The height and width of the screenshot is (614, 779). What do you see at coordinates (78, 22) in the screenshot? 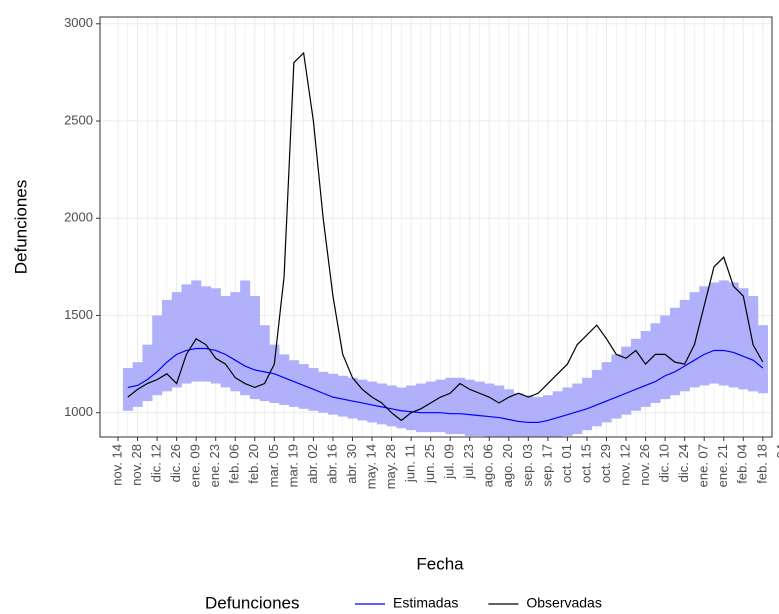
I see `y-tick-label: 3000` at bounding box center [78, 22].